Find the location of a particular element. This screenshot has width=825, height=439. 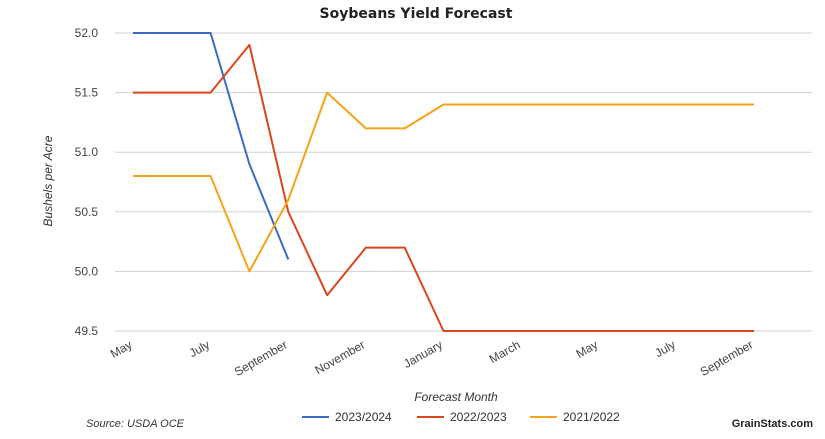

y-tick-label: 51.0 is located at coordinates (87, 152).